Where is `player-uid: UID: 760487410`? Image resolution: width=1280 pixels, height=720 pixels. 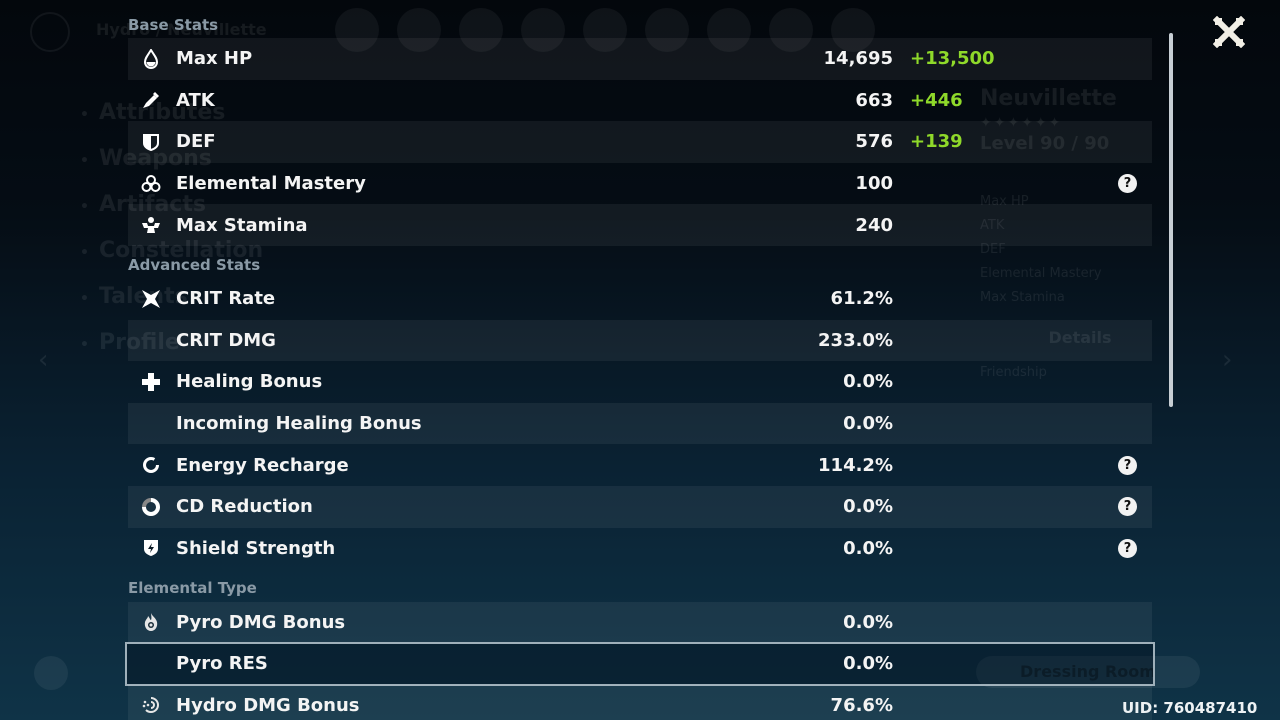 player-uid: UID: 760487410 is located at coordinates (1190, 708).